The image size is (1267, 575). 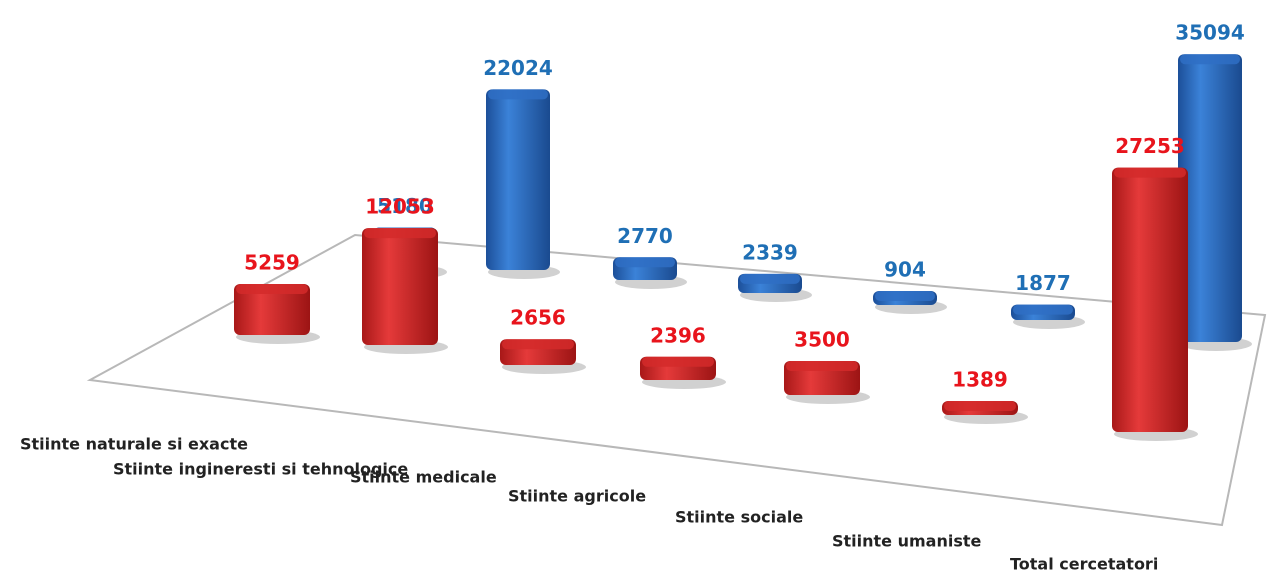 What do you see at coordinates (645, 236) in the screenshot?
I see `value-label: 2770` at bounding box center [645, 236].